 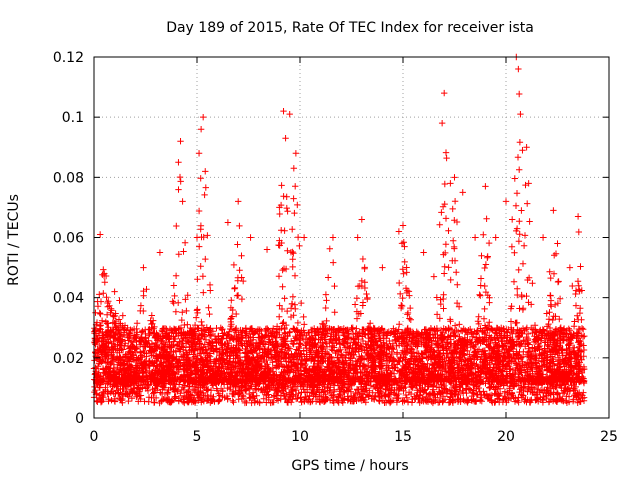 What do you see at coordinates (403, 437) in the screenshot?
I see `x-tick-label: 15` at bounding box center [403, 437].